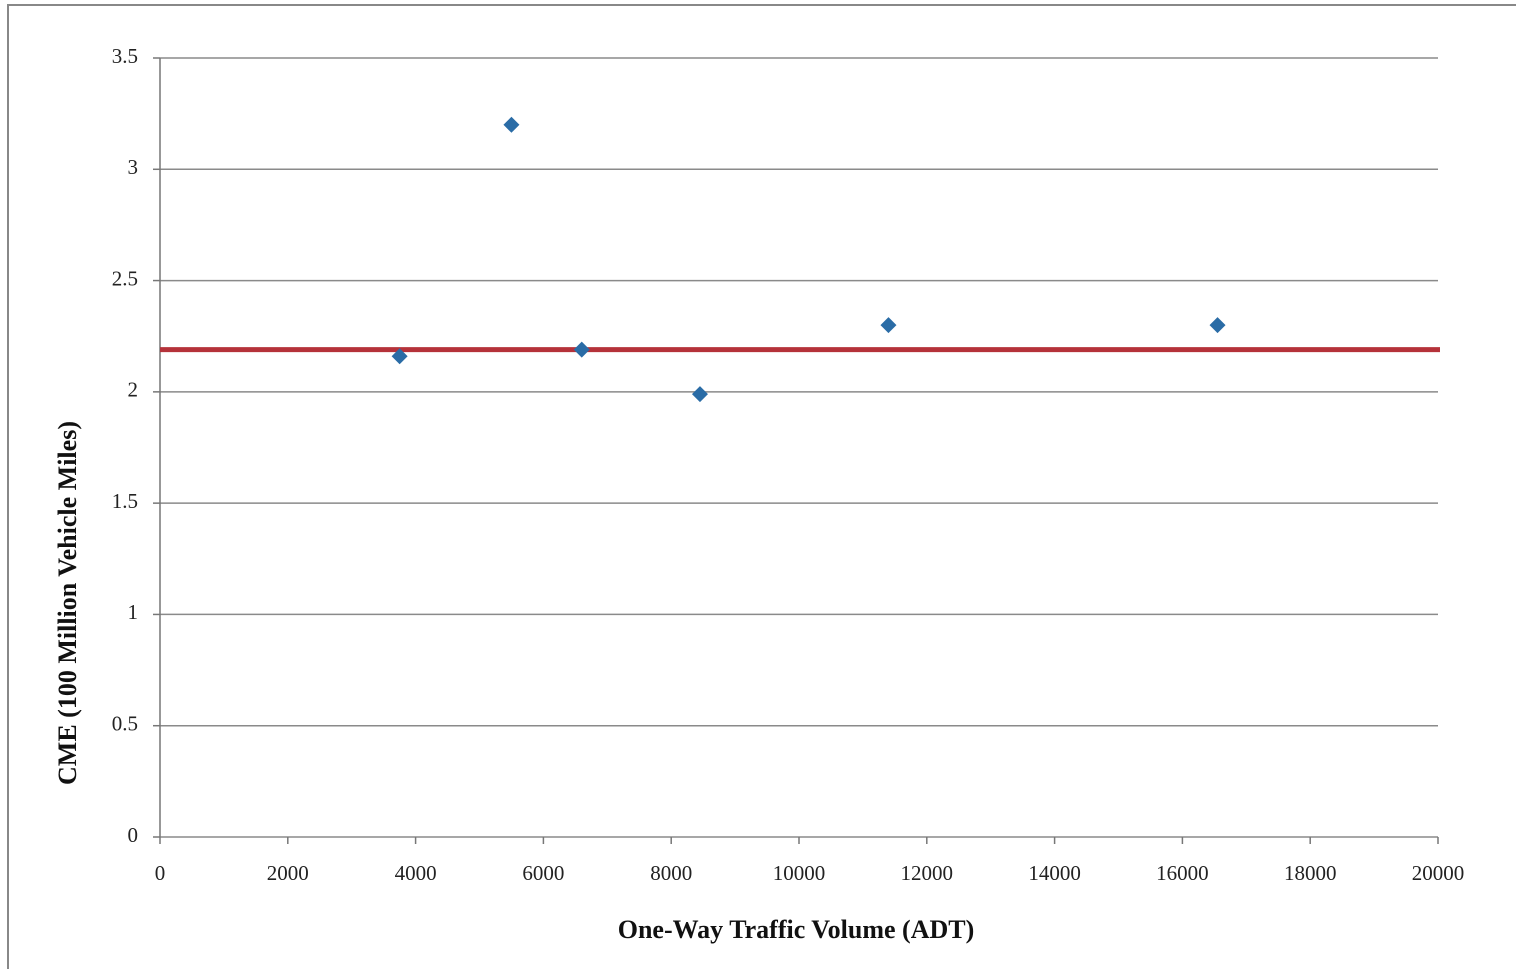 The width and height of the screenshot is (1516, 974). What do you see at coordinates (125, 501) in the screenshot?
I see `y-tick-label: 1.5` at bounding box center [125, 501].